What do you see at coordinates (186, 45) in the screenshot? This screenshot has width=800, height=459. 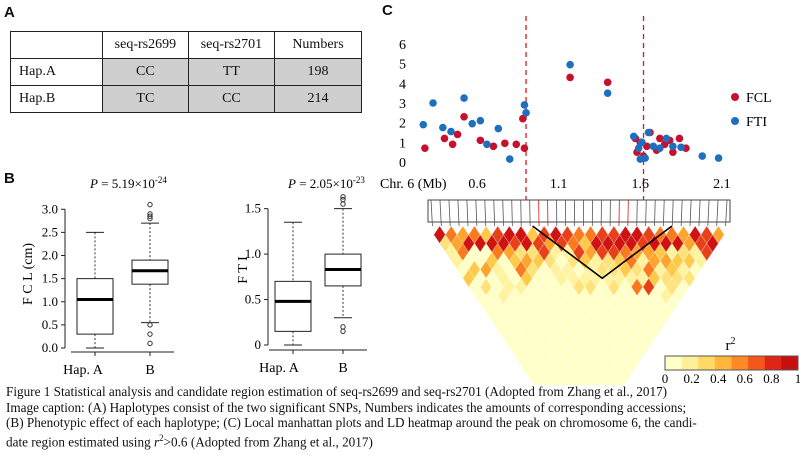 I see `table-header-row: seq-rs2699 seq-rs2701 Numbers` at bounding box center [186, 45].